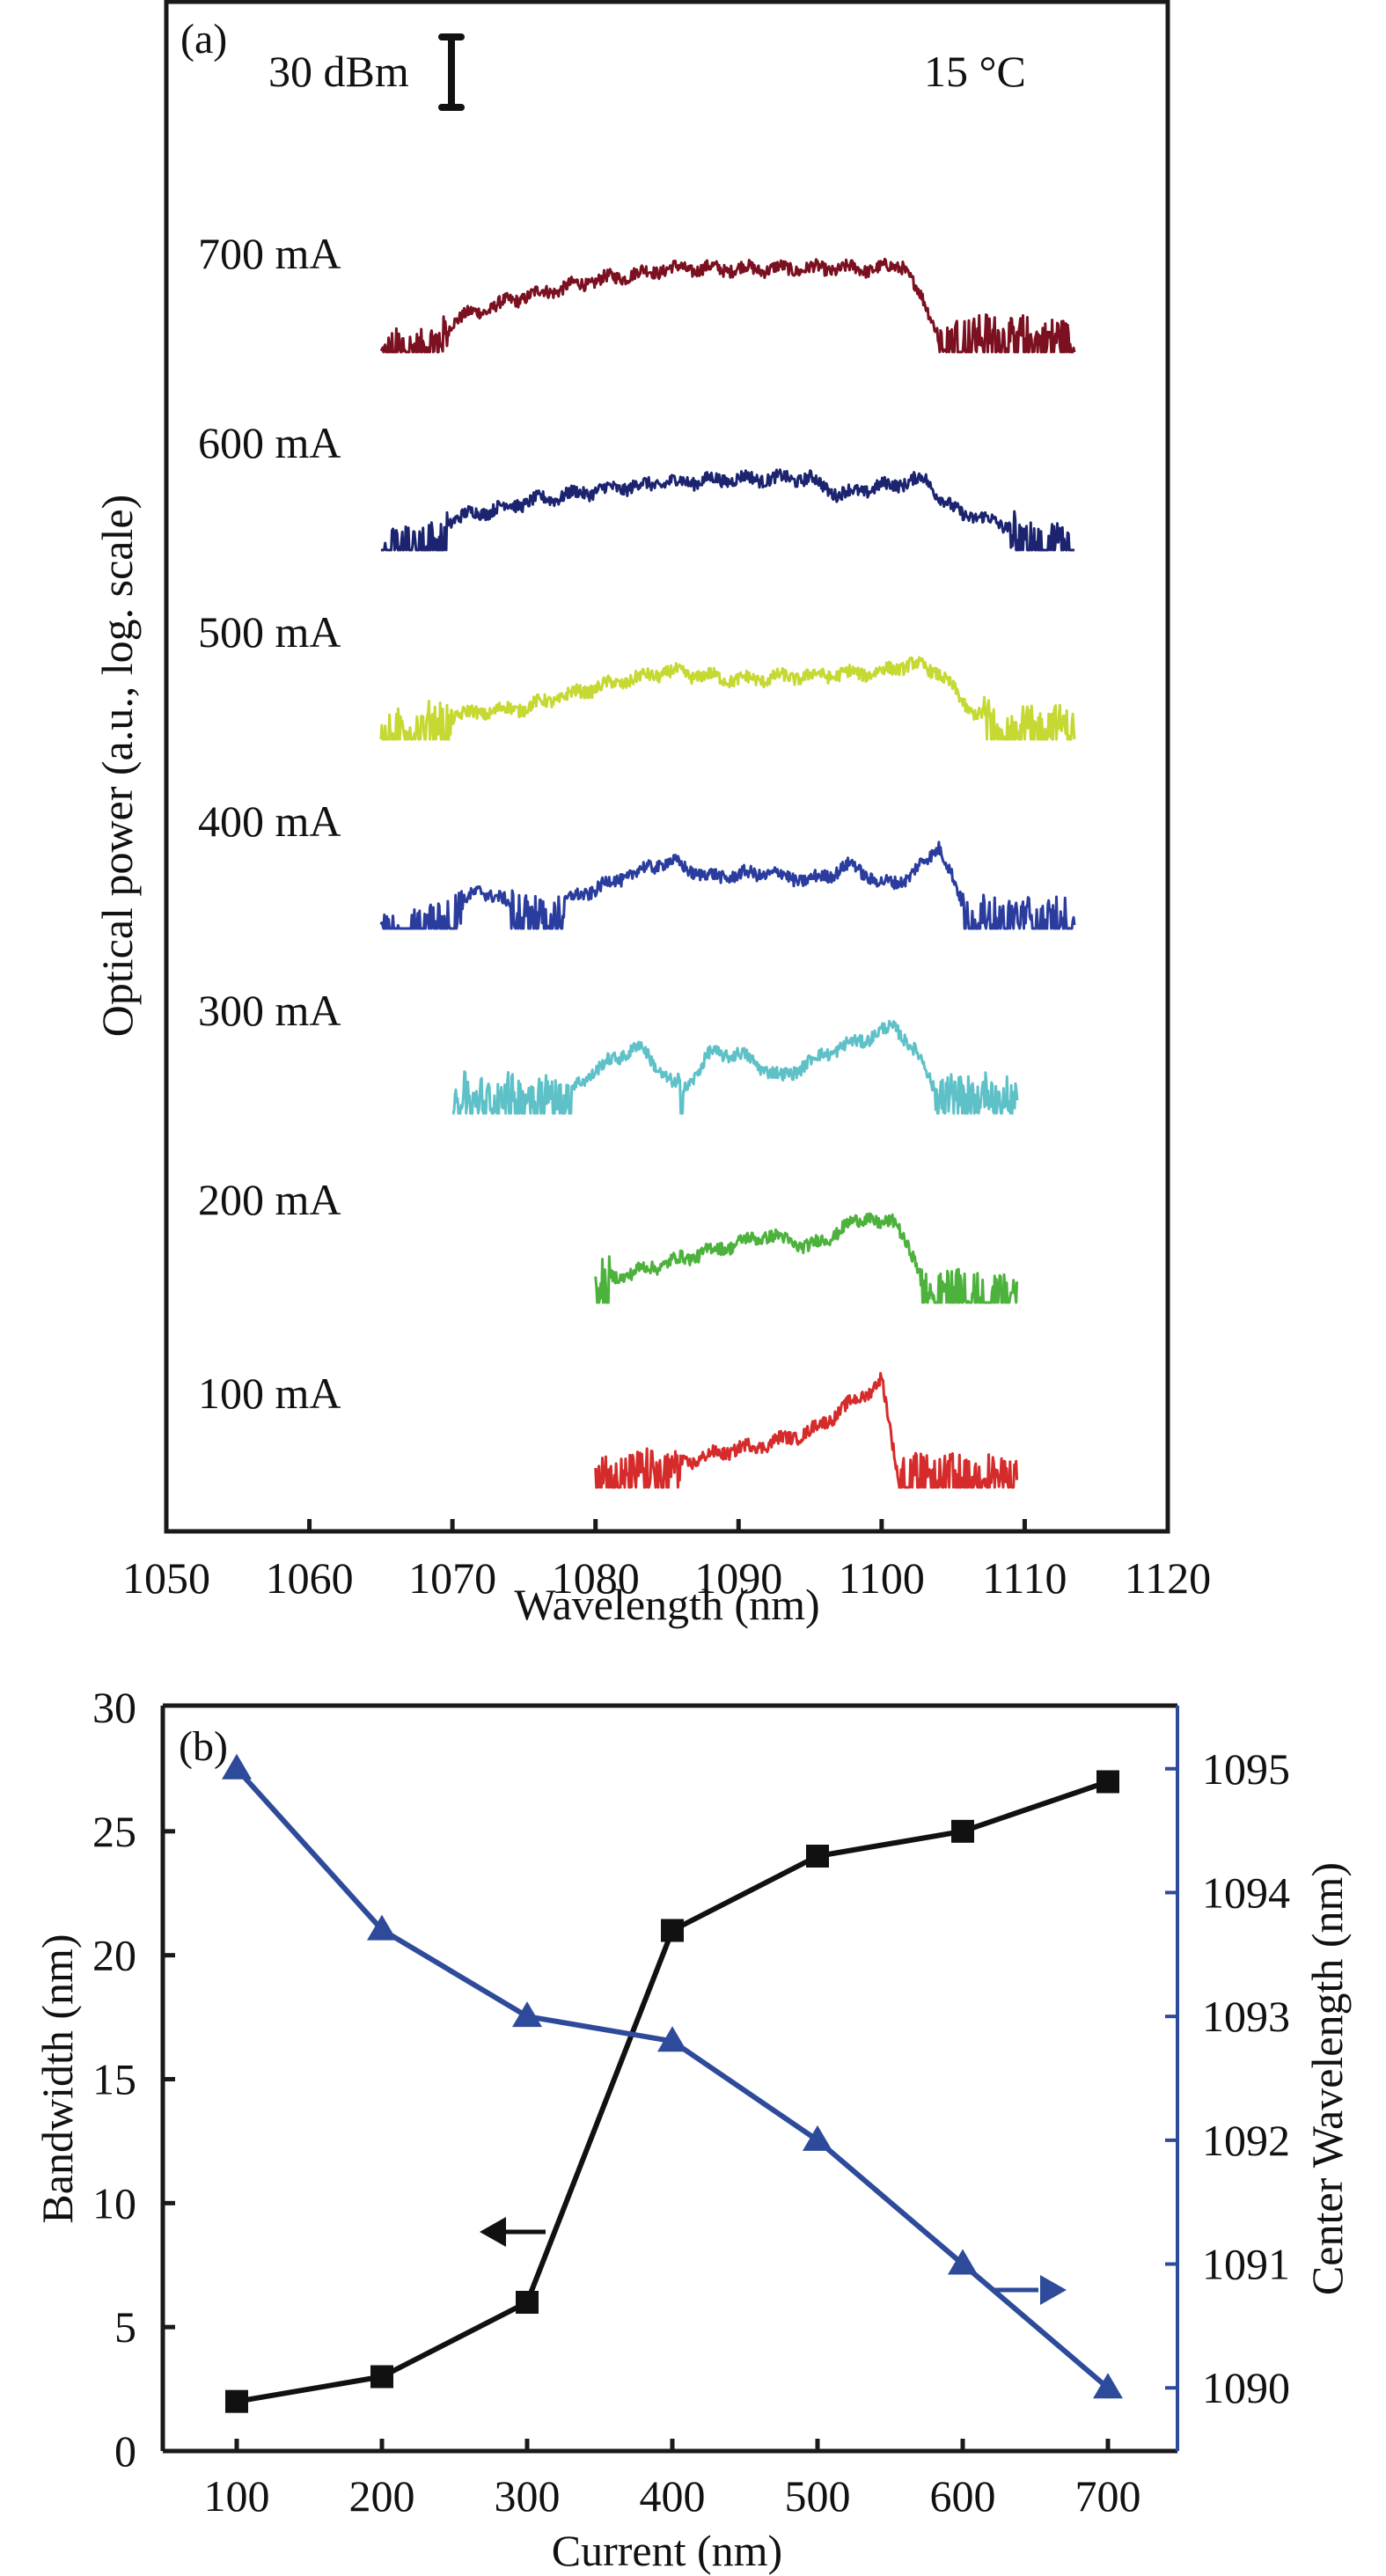 Image resolution: width=1386 pixels, height=2576 pixels. Describe the element at coordinates (117, 766) in the screenshot. I see `y-axis-title-a: Optical power (a.u., log. scale)` at that location.